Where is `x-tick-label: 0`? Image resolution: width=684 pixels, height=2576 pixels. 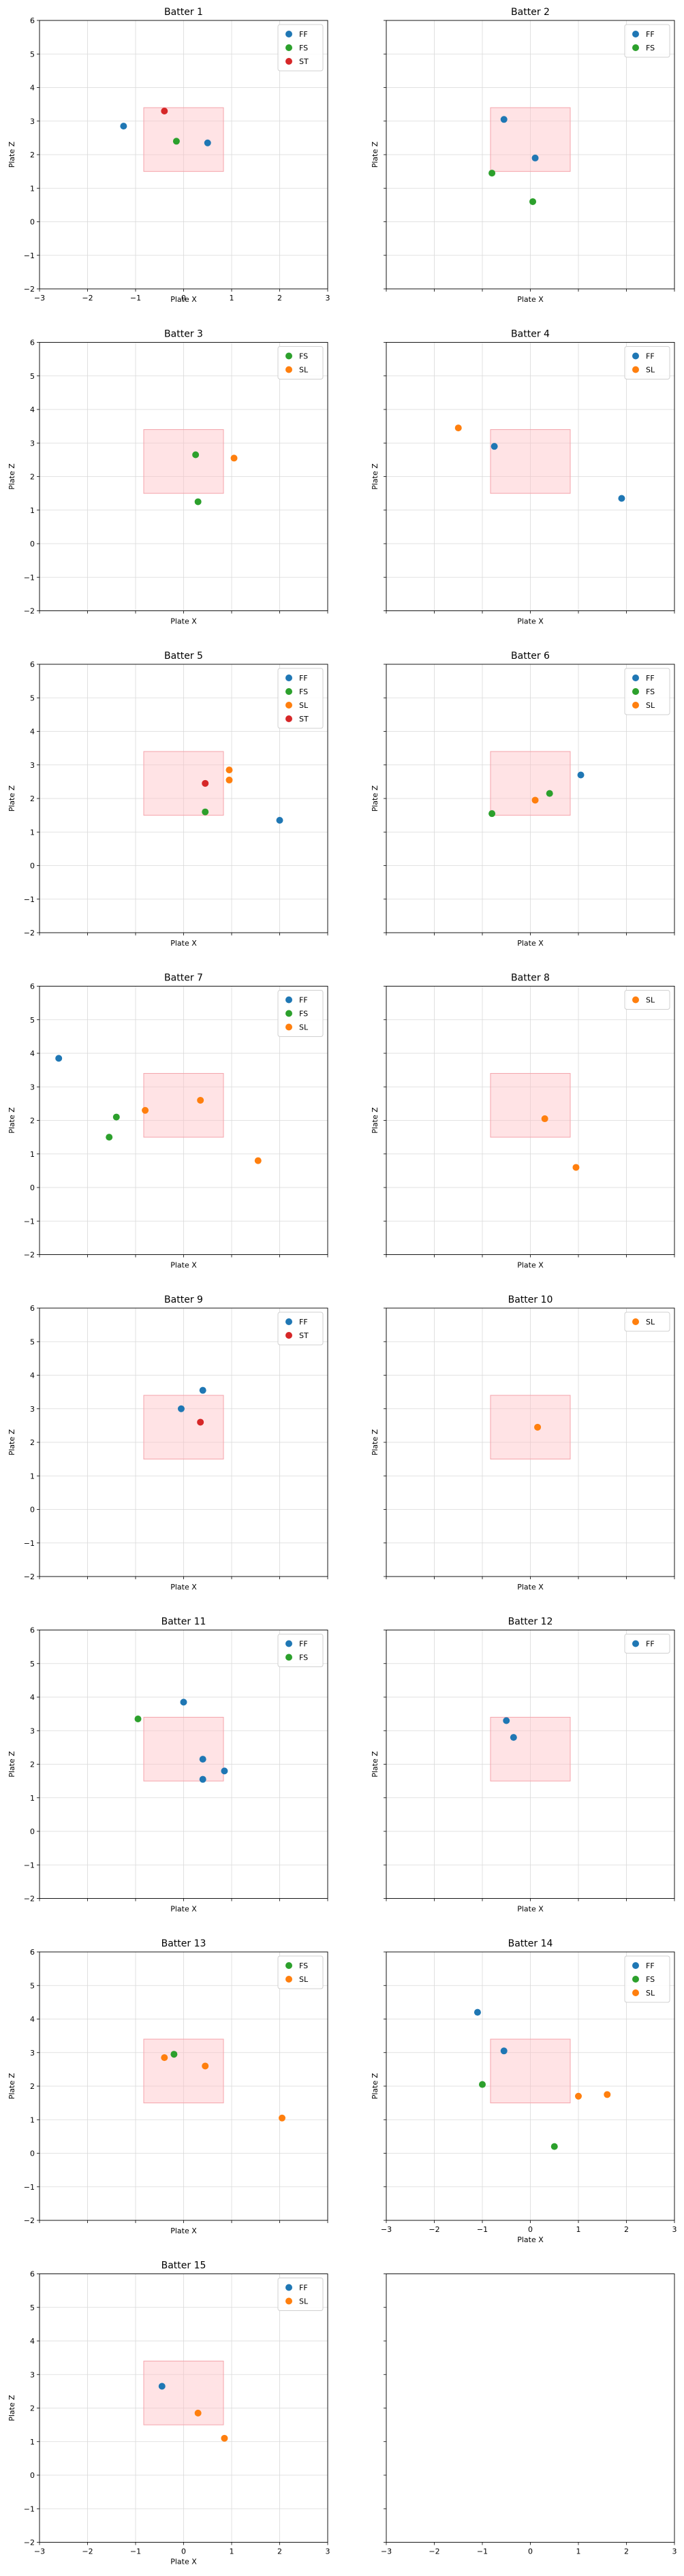
x-tick-label: 0 is located at coordinates (183, 2551).